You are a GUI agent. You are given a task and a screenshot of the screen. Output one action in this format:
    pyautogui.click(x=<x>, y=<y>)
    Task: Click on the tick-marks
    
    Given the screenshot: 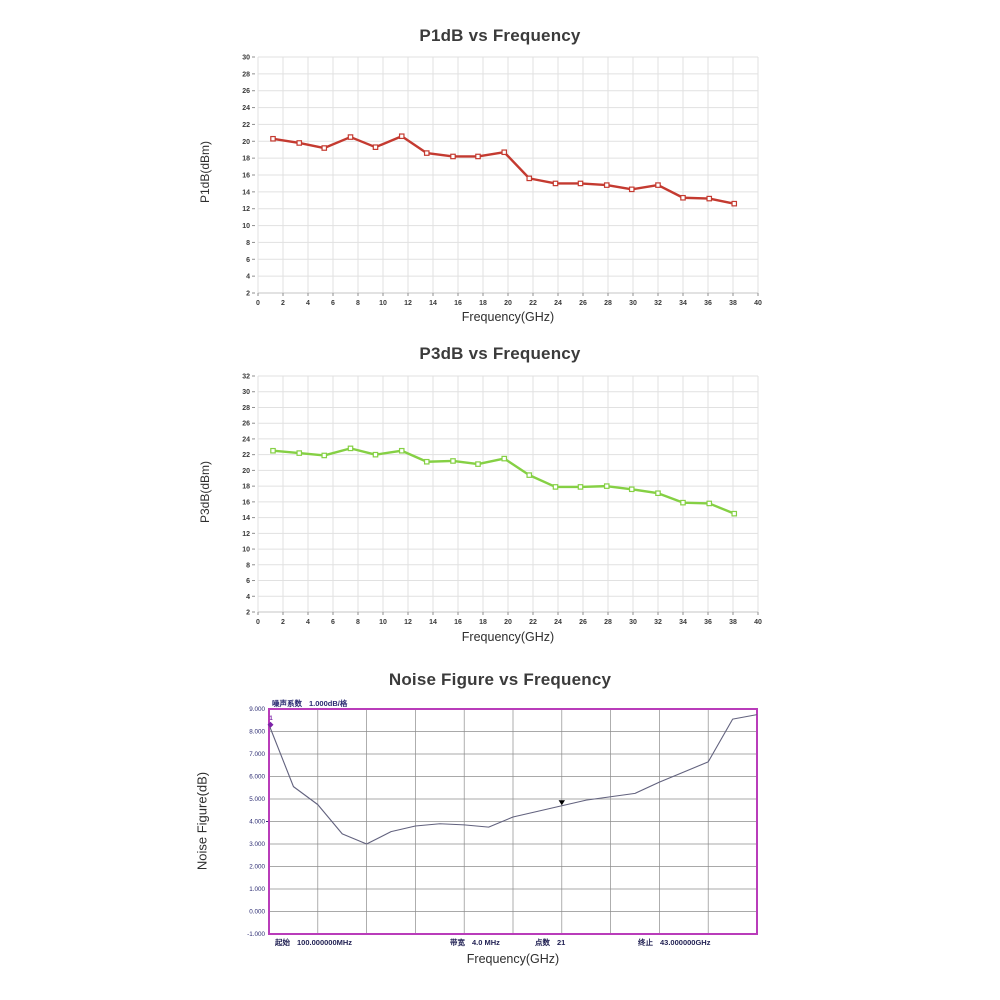 What is the action you would take?
    pyautogui.click(x=505, y=495)
    